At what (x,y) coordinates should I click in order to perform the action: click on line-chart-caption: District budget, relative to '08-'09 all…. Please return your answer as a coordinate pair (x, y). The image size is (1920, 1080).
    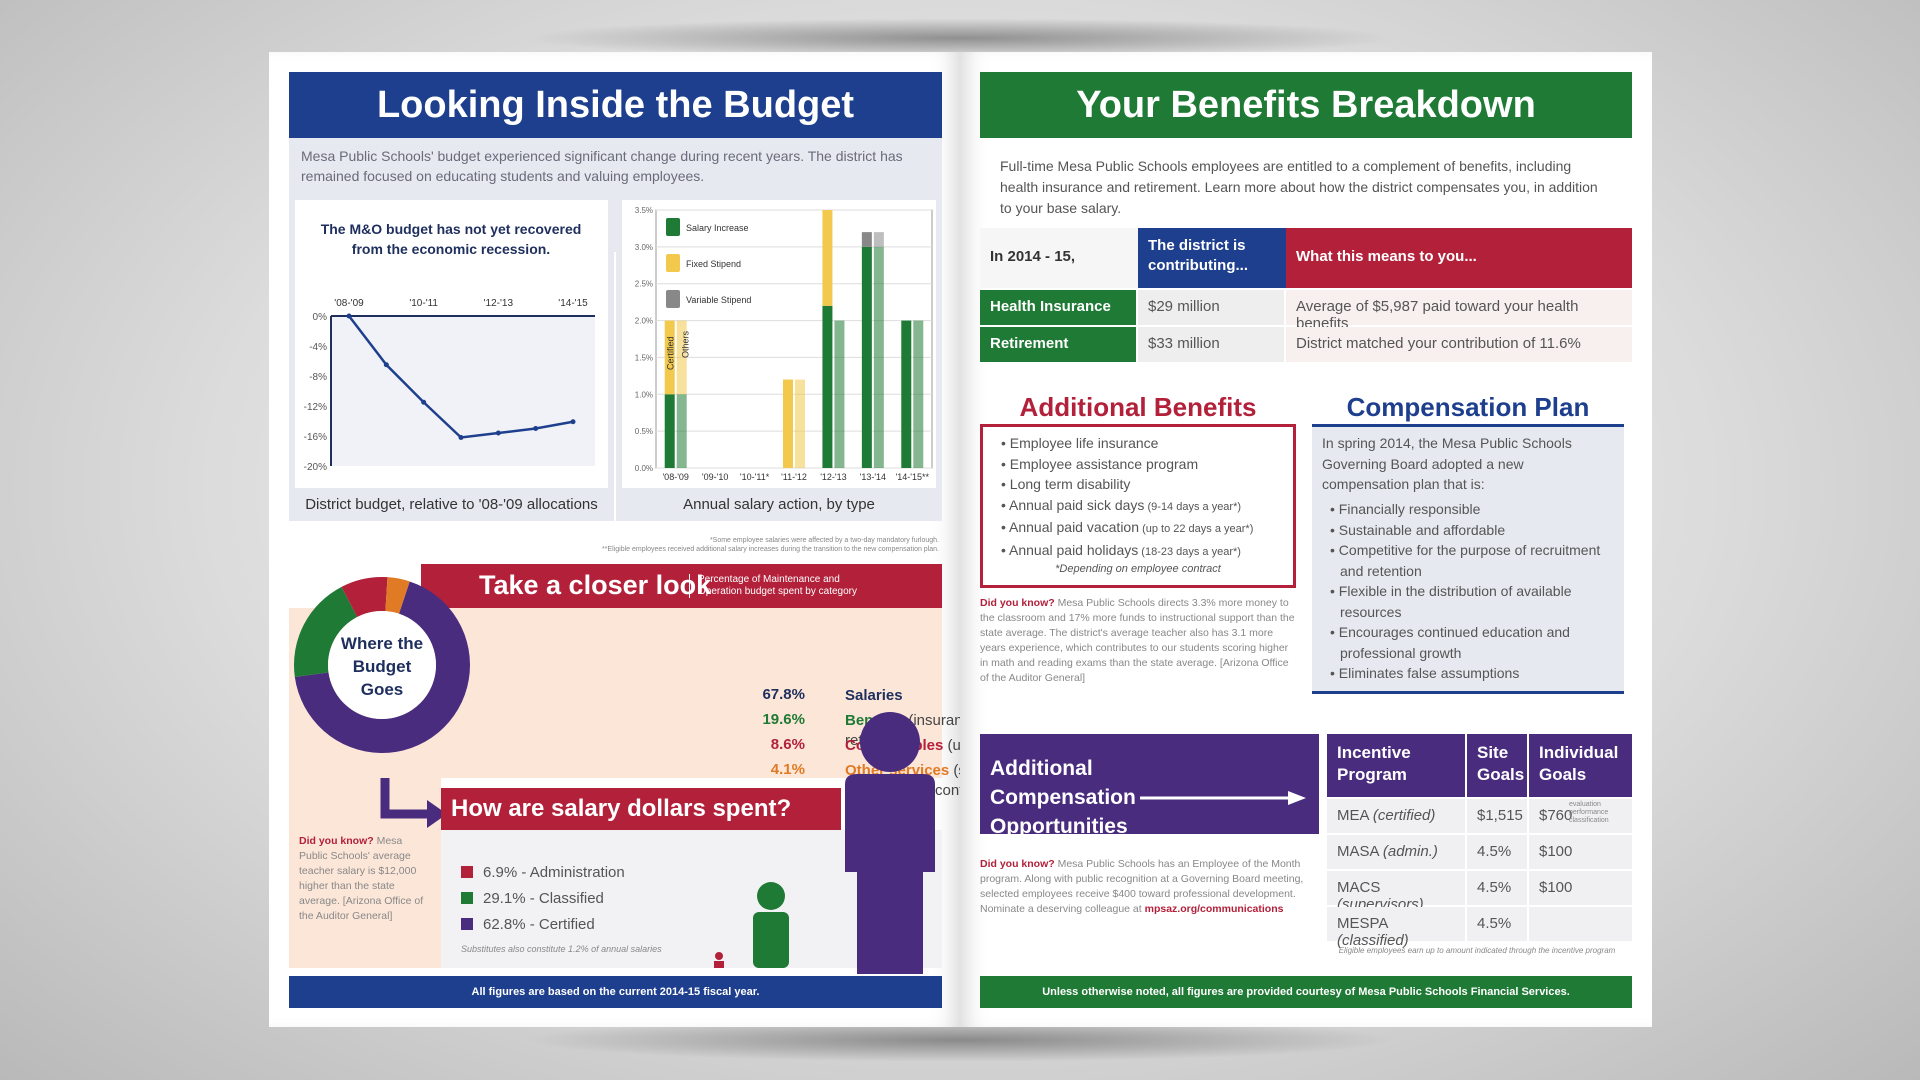
    Looking at the image, I should click on (451, 504).